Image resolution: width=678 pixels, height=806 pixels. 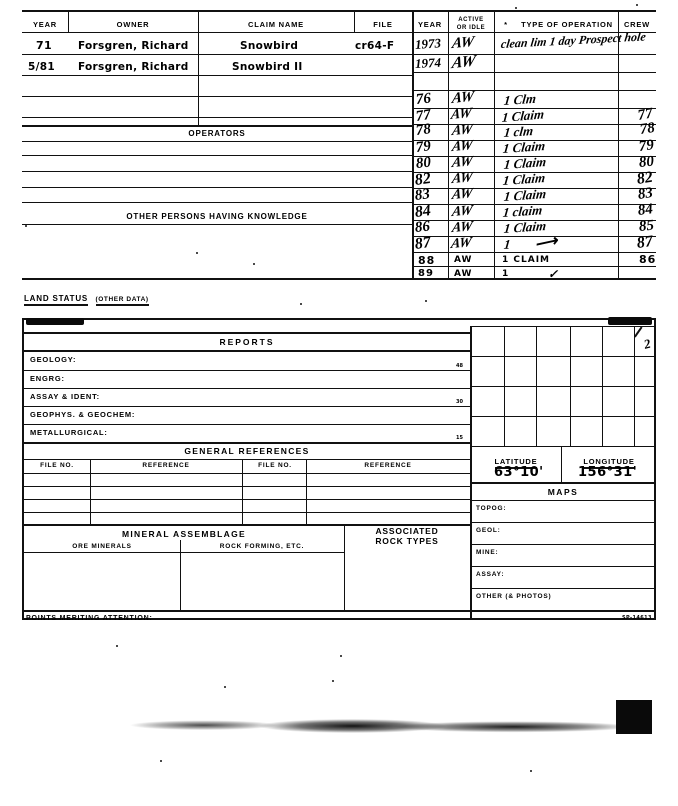 What do you see at coordinates (526, 260) in the screenshot?
I see `op-row-operation: 1 CLAIM` at bounding box center [526, 260].